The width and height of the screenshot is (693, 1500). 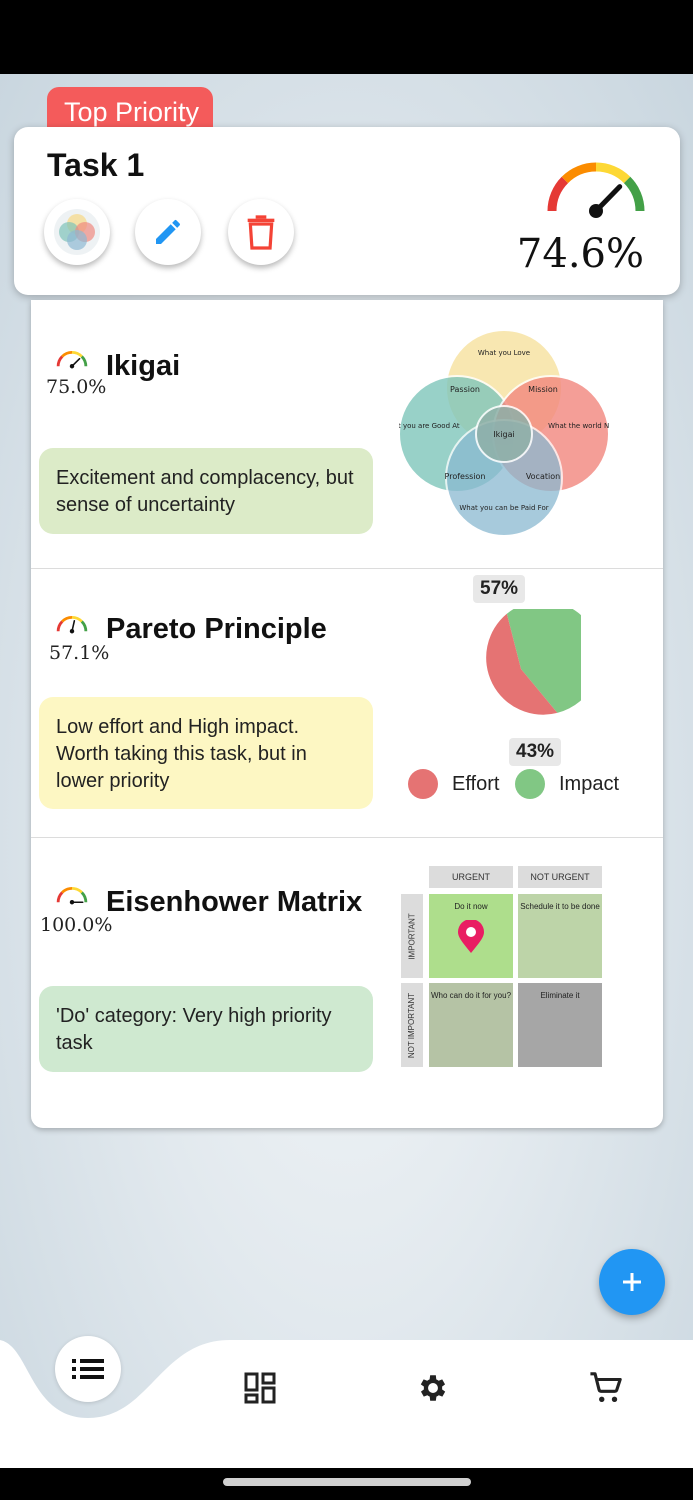 I want to click on pencil-icon, so click(x=168, y=231).